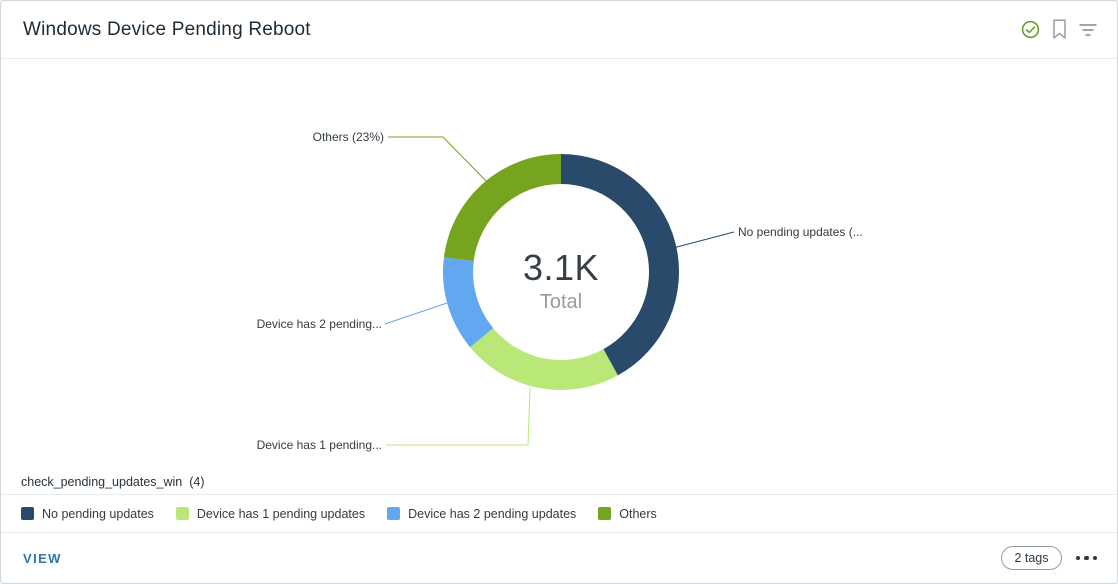 This screenshot has height=584, width=1118. I want to click on overflow-menu-icon, so click(1087, 558).